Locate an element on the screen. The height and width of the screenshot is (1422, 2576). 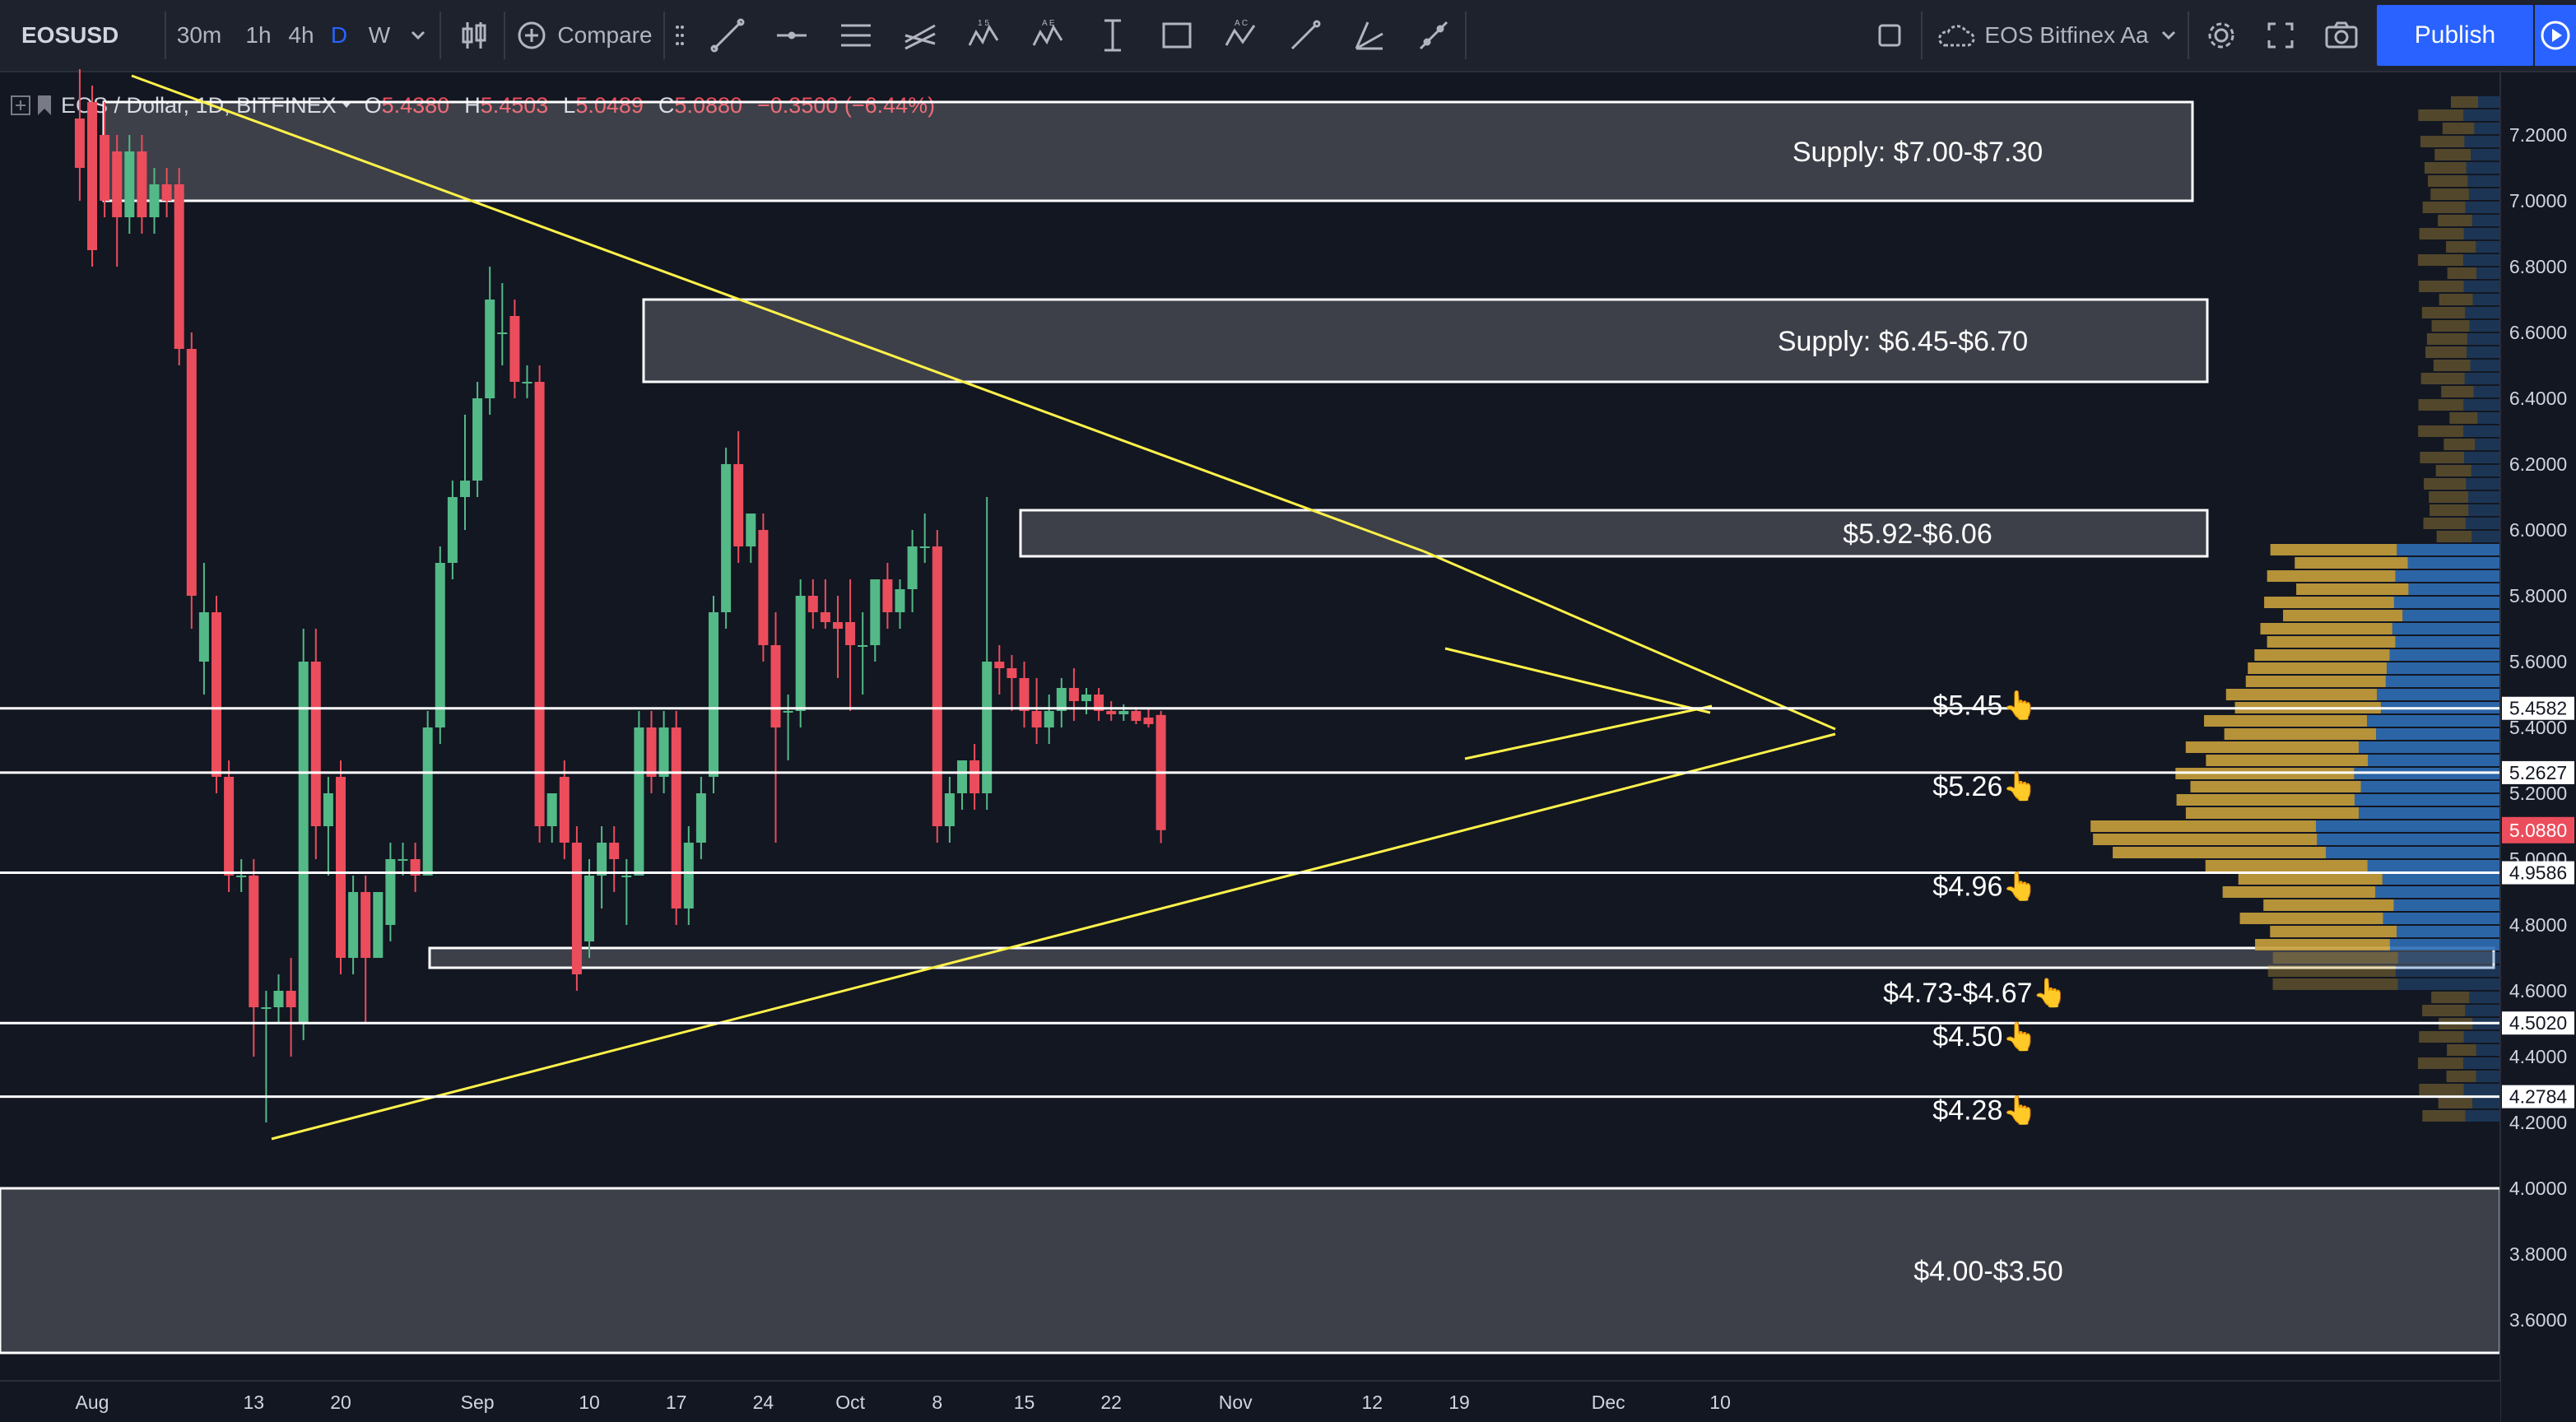
time-axis-bg is located at coordinates (1250, 1401).